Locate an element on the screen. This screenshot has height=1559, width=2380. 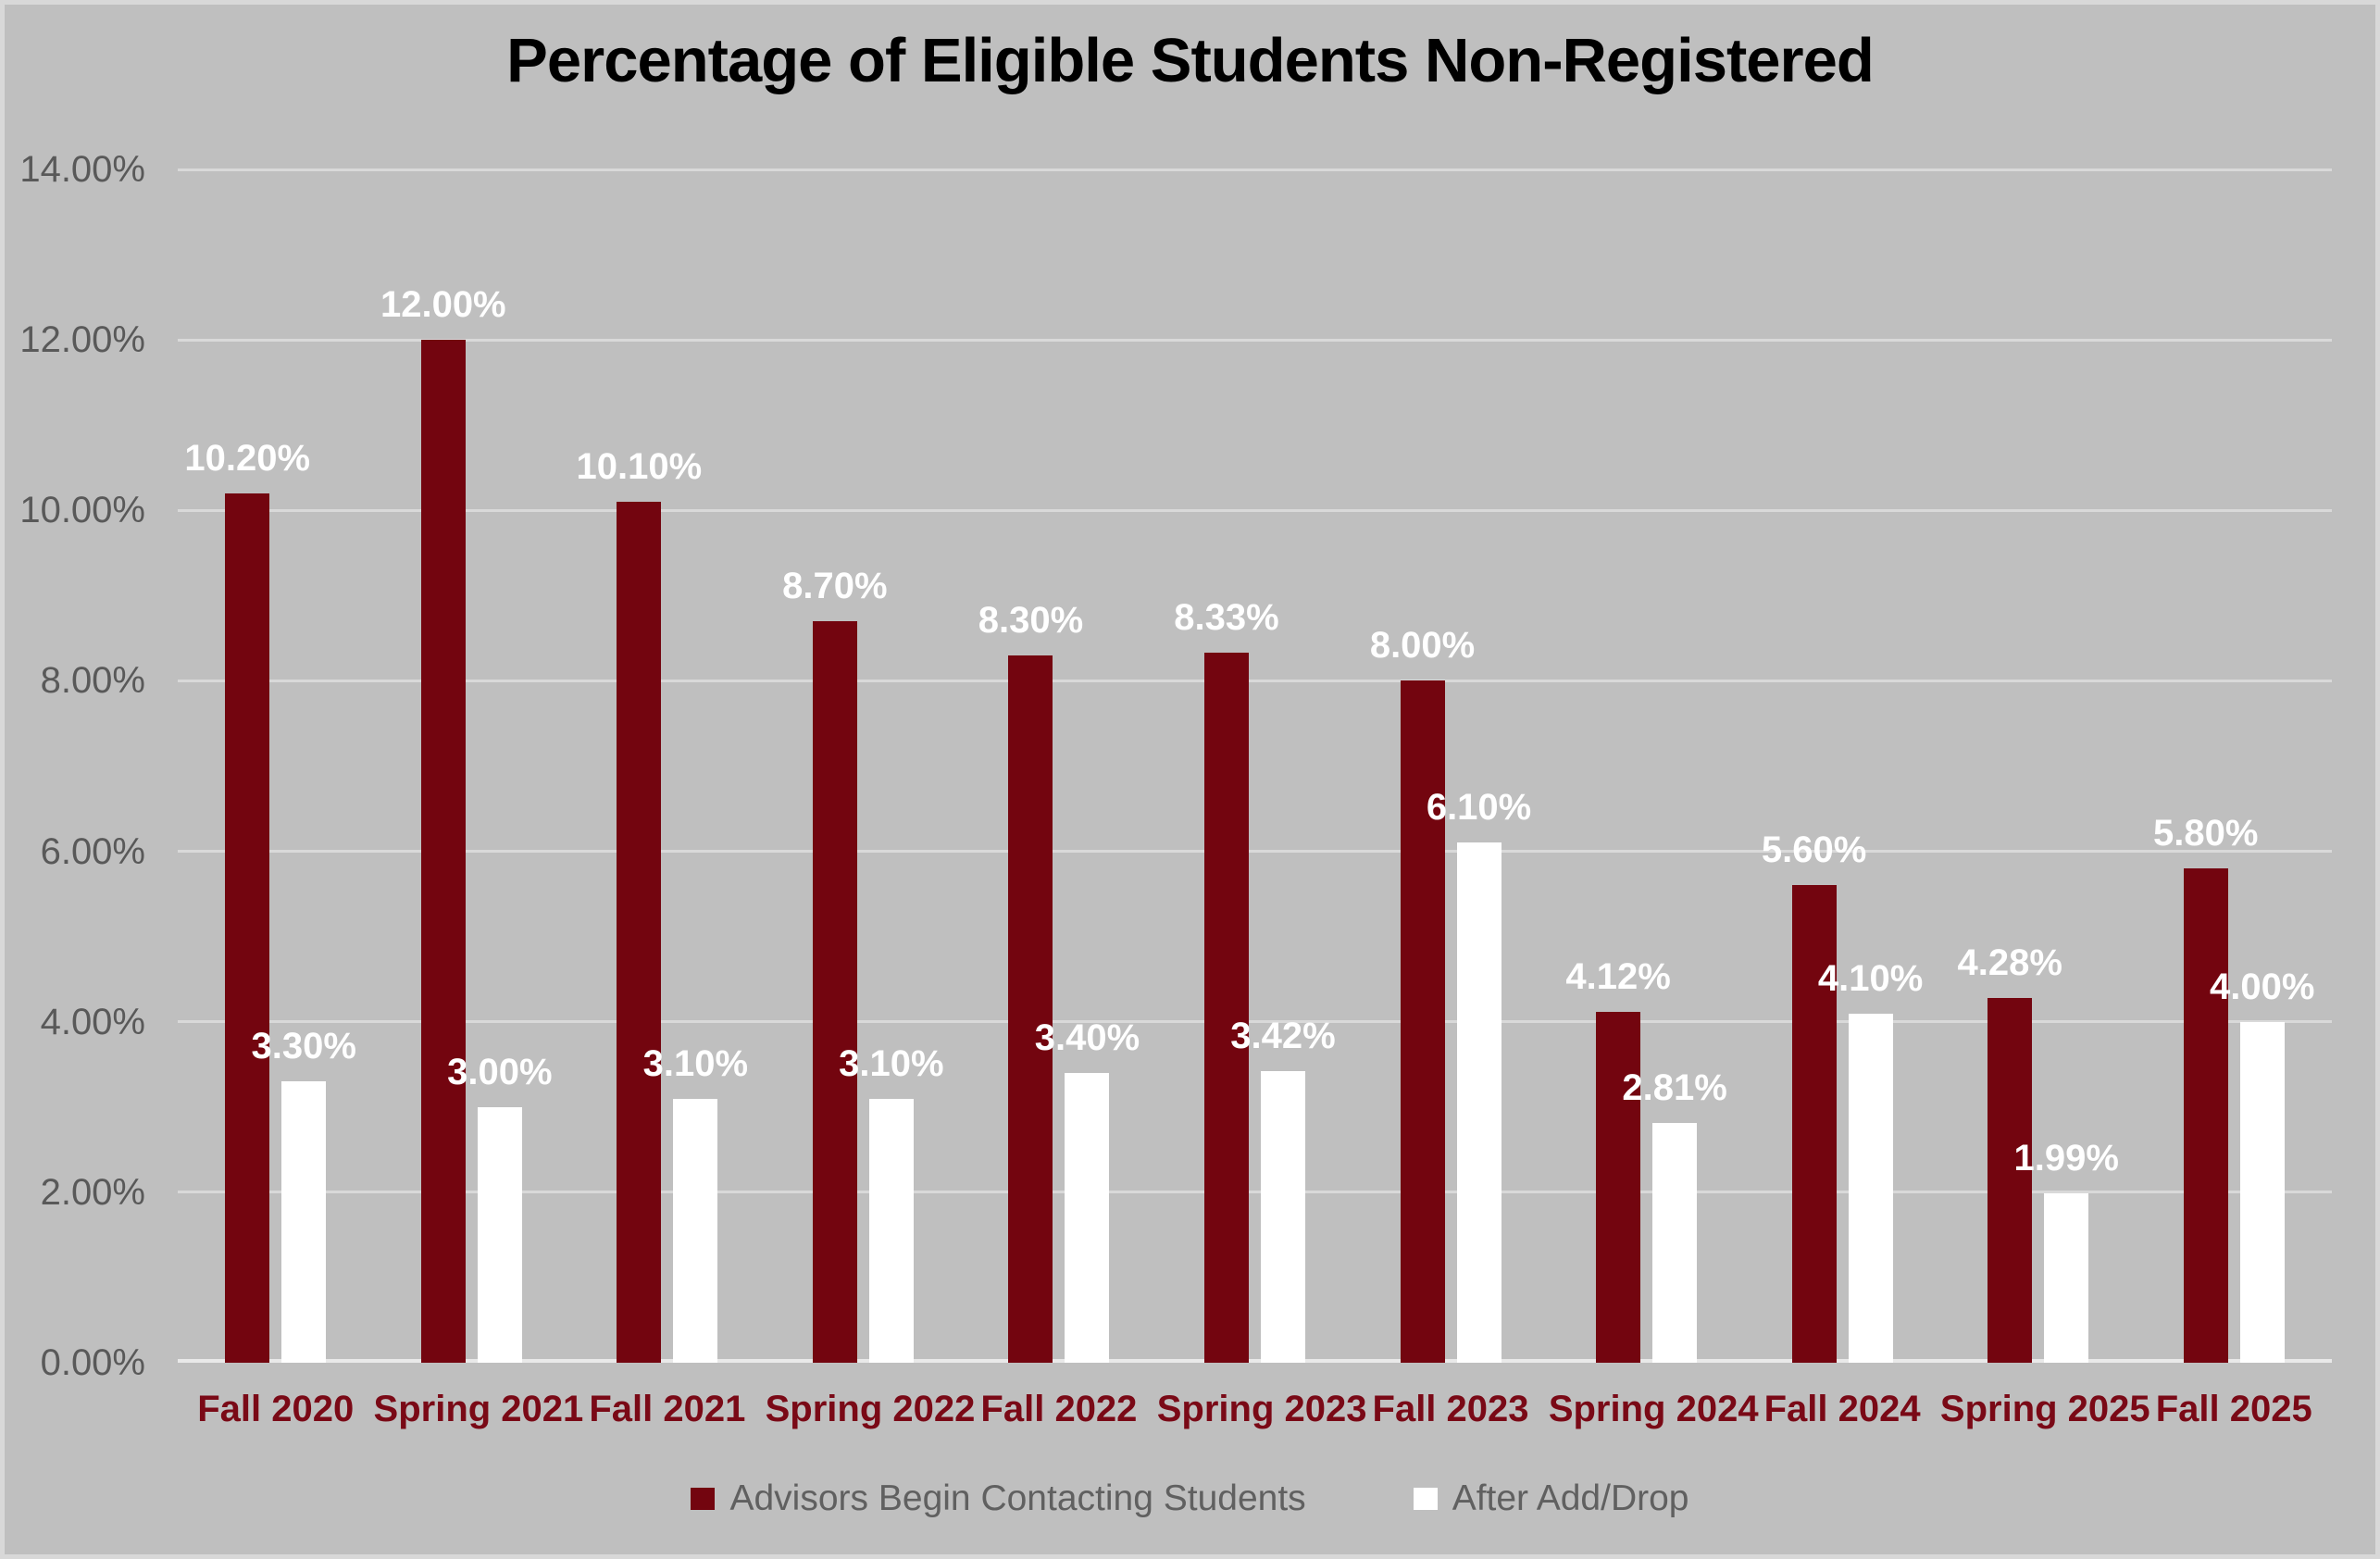
x-axis-label: Fall 2025 is located at coordinates (2233, 1409).